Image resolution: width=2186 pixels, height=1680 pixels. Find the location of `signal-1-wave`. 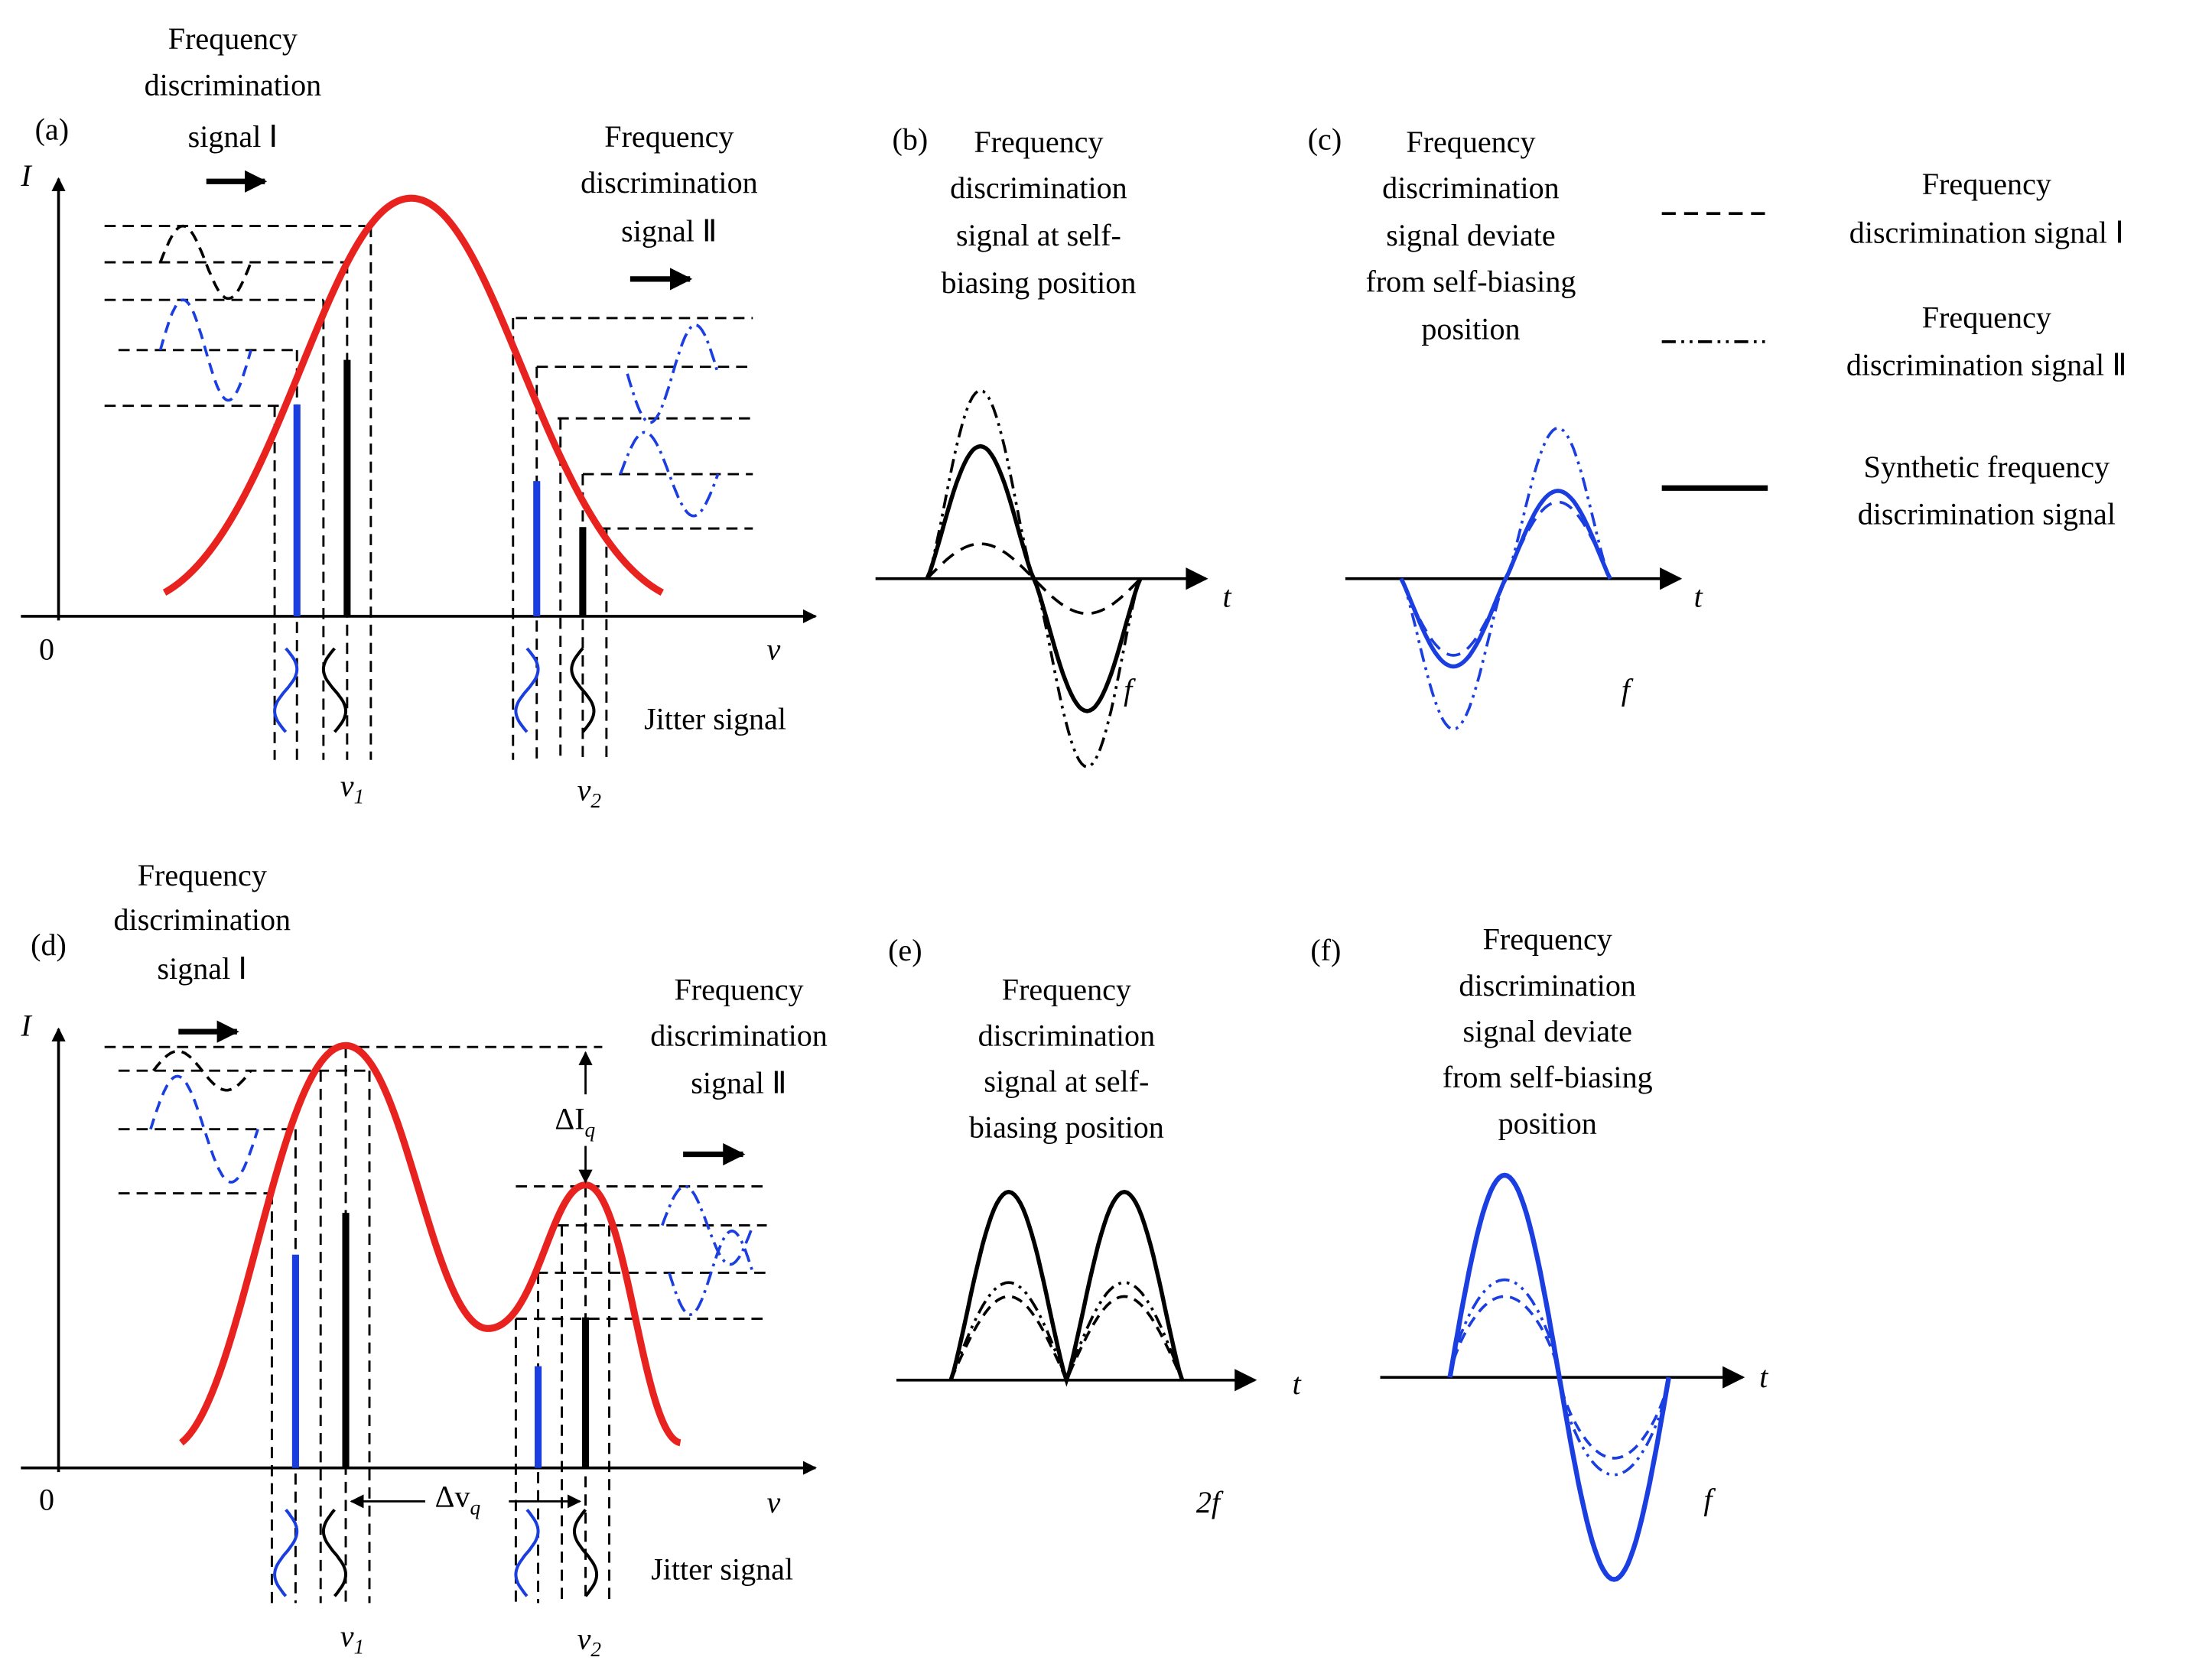

signal-1-wave is located at coordinates (205, 350).